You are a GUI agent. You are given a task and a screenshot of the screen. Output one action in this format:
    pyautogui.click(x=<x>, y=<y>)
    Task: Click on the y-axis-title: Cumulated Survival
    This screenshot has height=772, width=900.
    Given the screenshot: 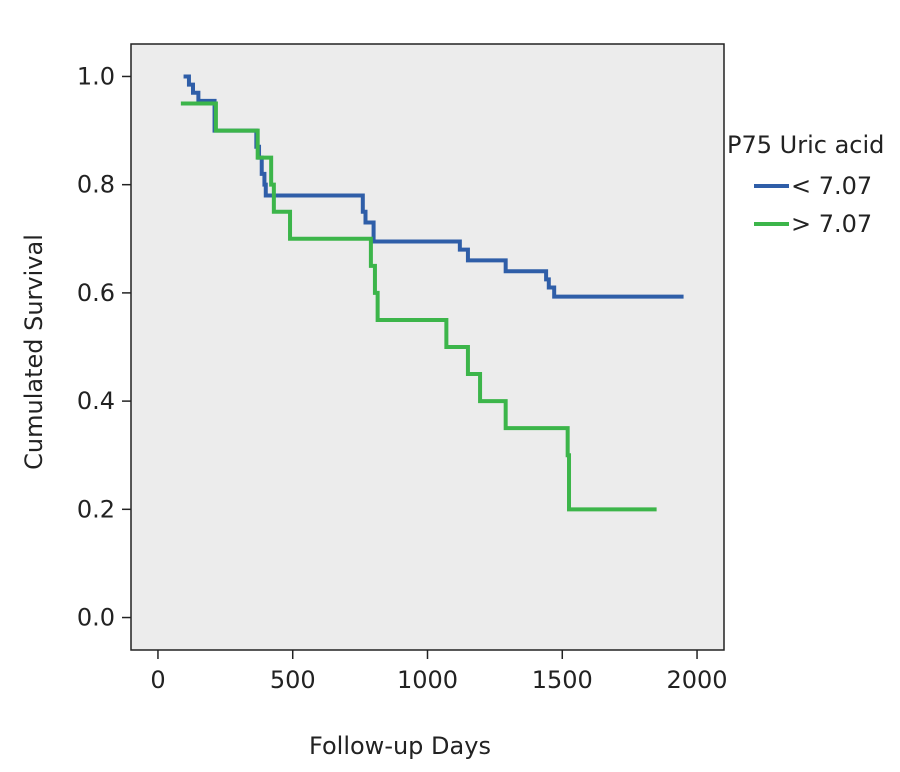 What is the action you would take?
    pyautogui.click(x=34, y=352)
    